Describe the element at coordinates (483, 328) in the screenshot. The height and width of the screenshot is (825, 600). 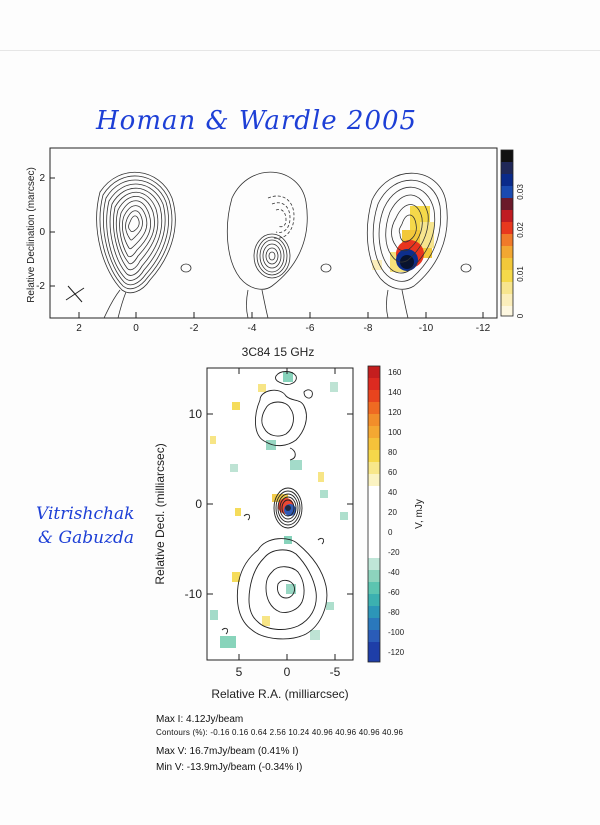
I see `top-xtick-label: -12` at that location.